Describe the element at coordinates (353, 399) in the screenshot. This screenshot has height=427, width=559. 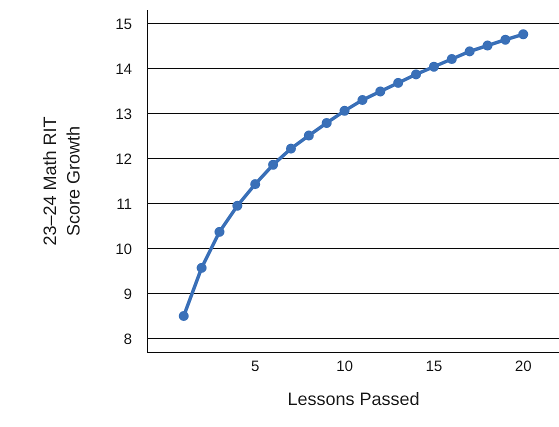
I see `x-axis-title: Lessons Passed` at that location.